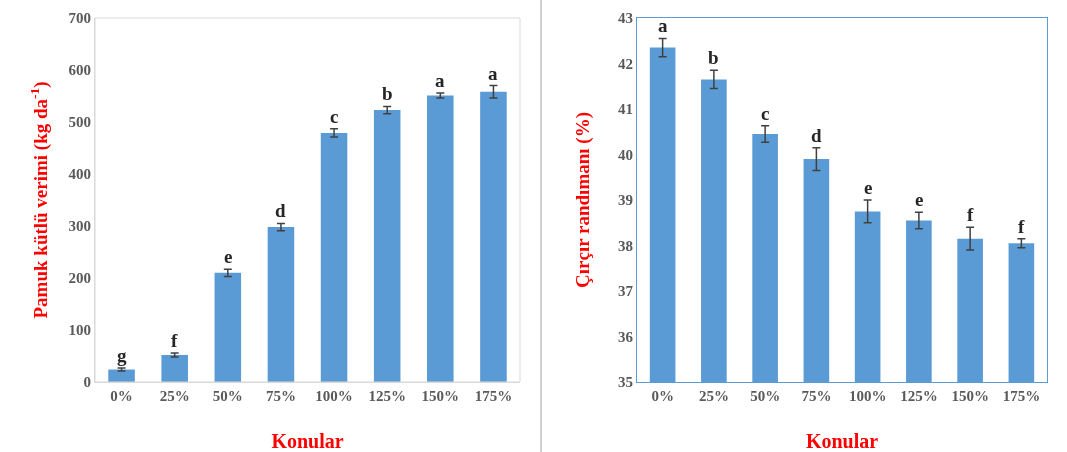 This screenshot has height=452, width=1067. I want to click on y-tick-label: 36, so click(626, 336).